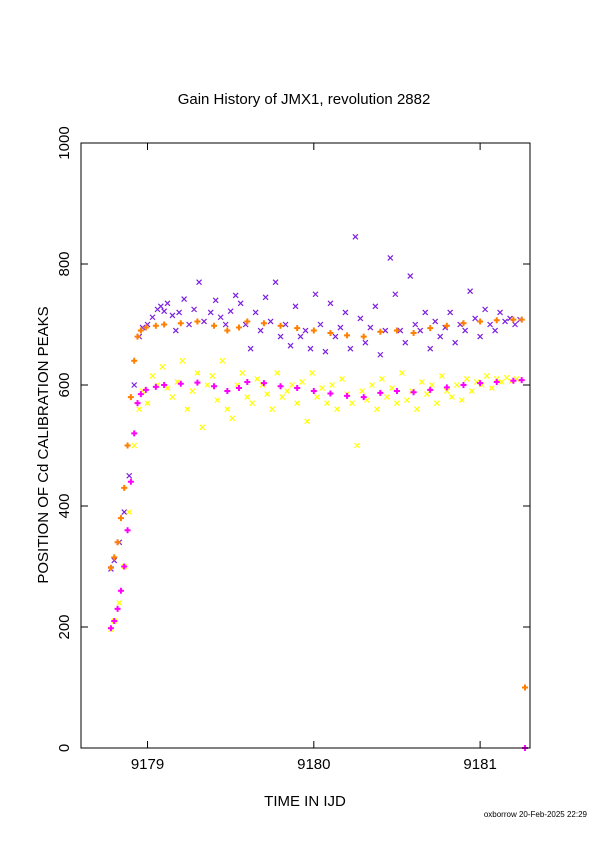  What do you see at coordinates (64, 748) in the screenshot?
I see `y-tick-label: 0` at bounding box center [64, 748].